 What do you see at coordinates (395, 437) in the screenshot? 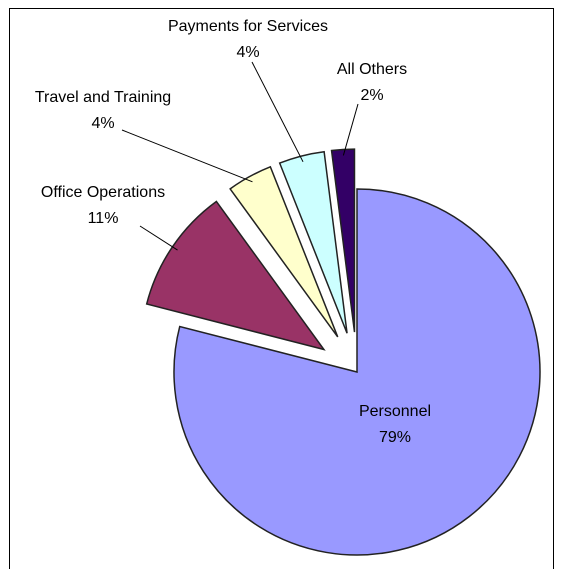
I see `slice-value-label: 79%` at bounding box center [395, 437].